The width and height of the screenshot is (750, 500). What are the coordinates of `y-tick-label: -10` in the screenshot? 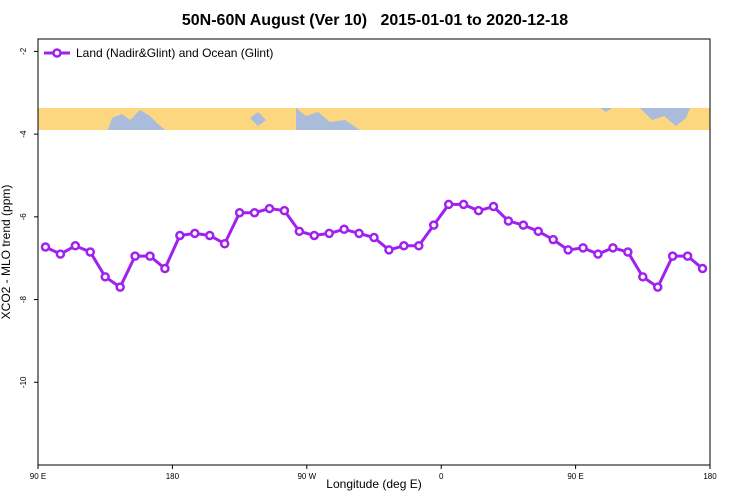 It's located at (23, 382).